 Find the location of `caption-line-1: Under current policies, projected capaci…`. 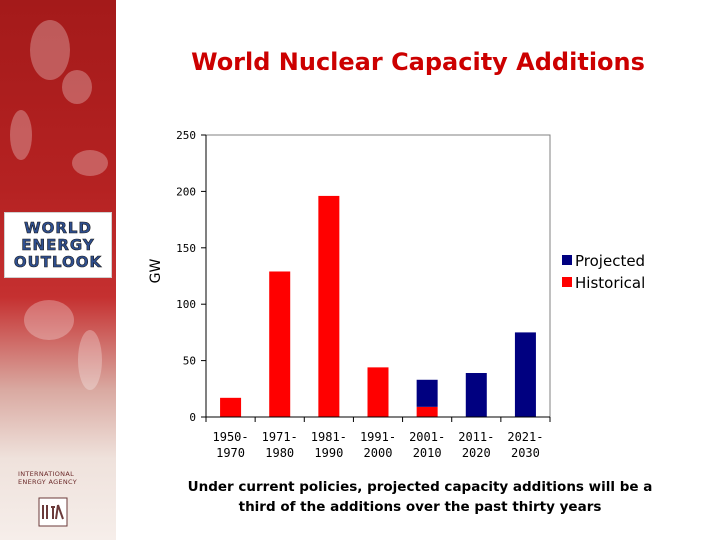

caption-line-1: Under current policies, projected capaci… is located at coordinates (420, 487).